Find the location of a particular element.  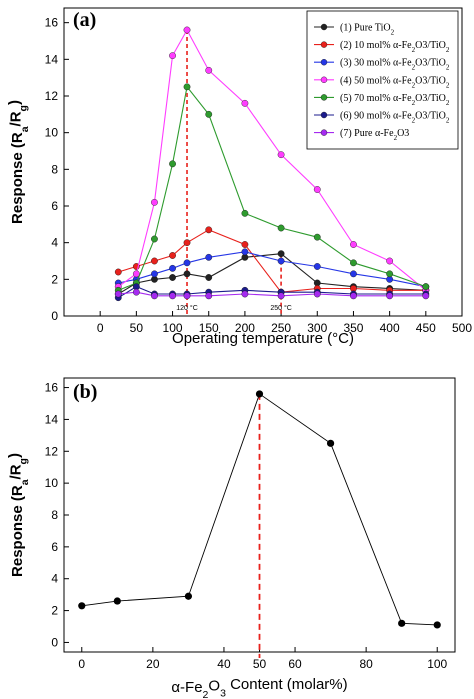

annotation-a: 120 °C is located at coordinates (186, 308).